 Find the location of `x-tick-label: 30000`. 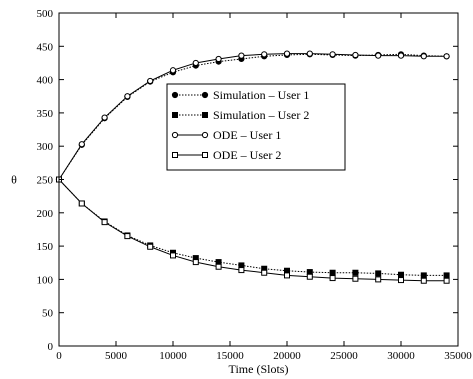

x-tick-label: 30000 is located at coordinates (401, 356).